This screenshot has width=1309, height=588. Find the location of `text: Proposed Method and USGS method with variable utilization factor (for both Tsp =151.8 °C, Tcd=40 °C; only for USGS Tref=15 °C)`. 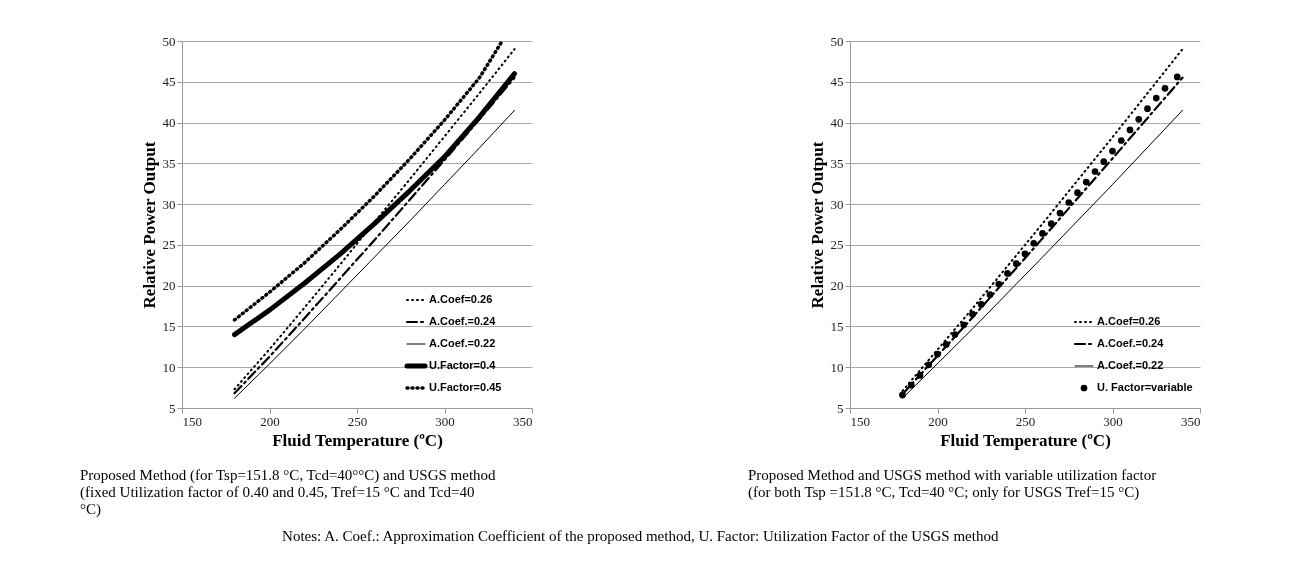

text: Proposed Method and USGS method with variable utilization factor (for both Tsp =151.8 °C, Tcd=40 °C; only for USGS Tref=15 °C) is located at coordinates (952, 484).